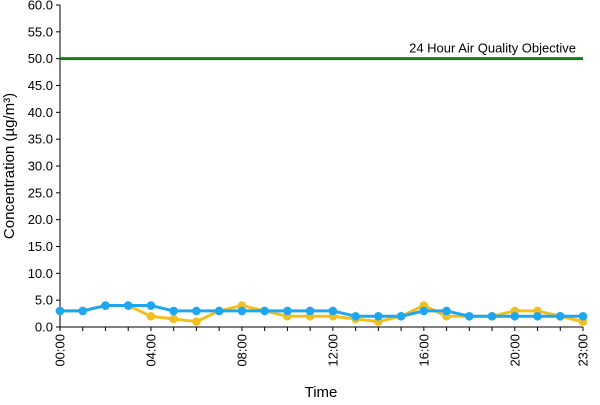 This screenshot has width=600, height=405. I want to click on y-tick-label: 5.0, so click(44, 300).